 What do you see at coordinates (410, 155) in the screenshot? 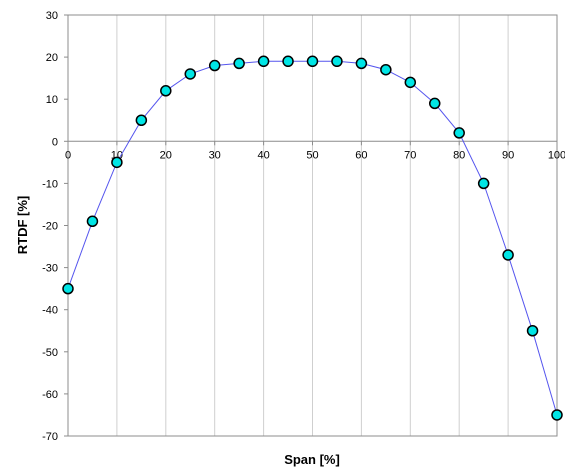
I see `x-tick-label: 70` at bounding box center [410, 155].